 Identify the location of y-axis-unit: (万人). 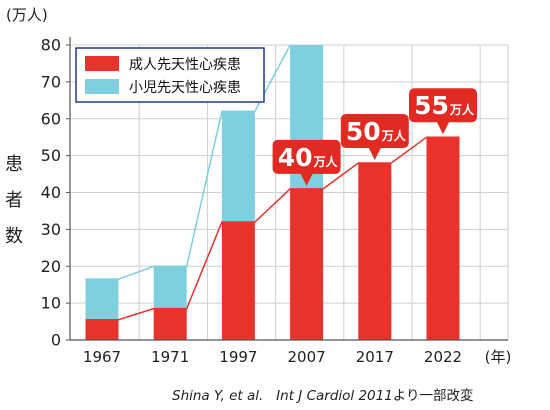
(27, 15).